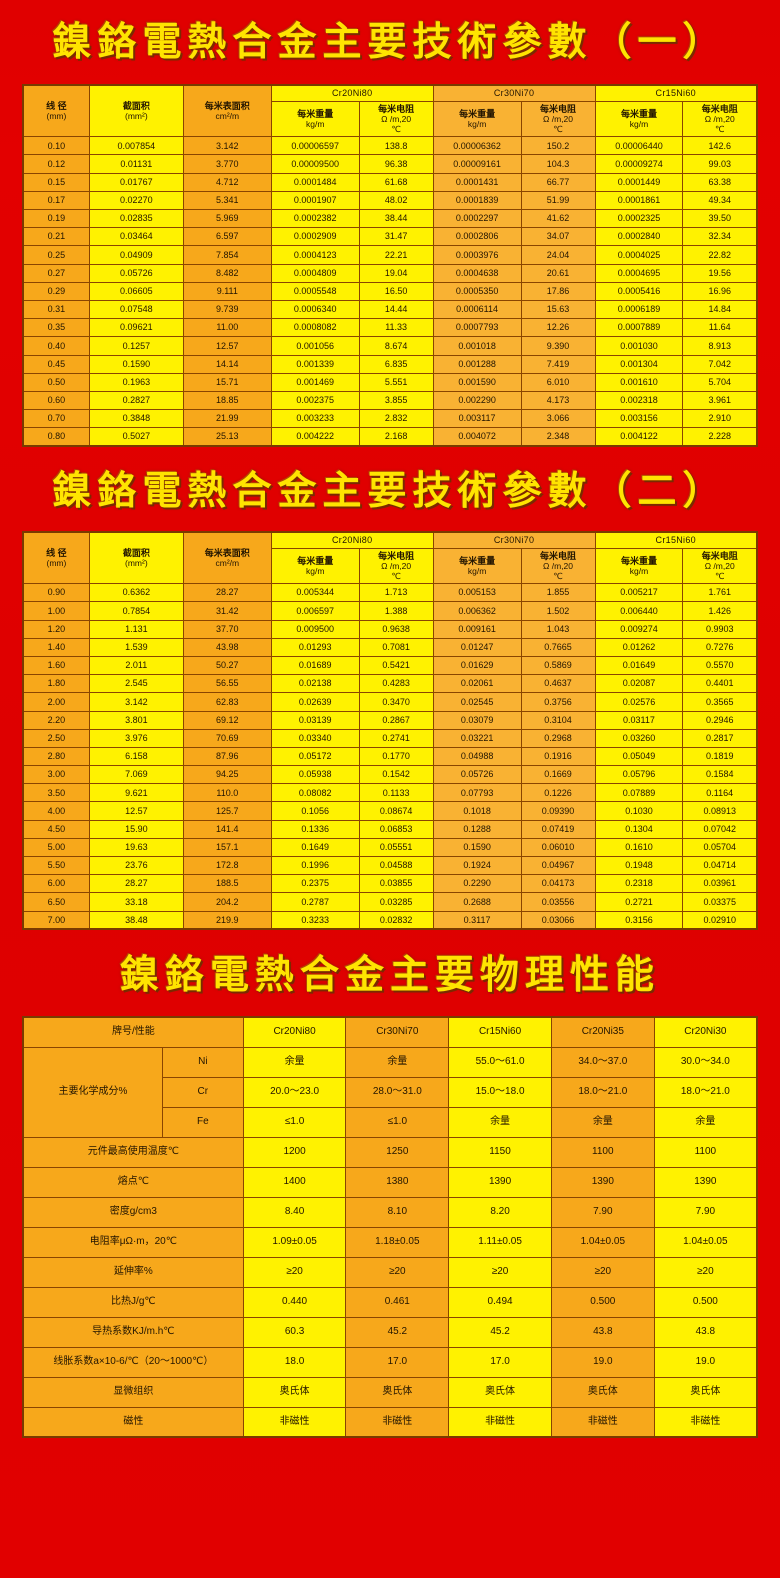  Describe the element at coordinates (705, 1092) in the screenshot. I see `table-cell: 18.0～21.0` at that location.